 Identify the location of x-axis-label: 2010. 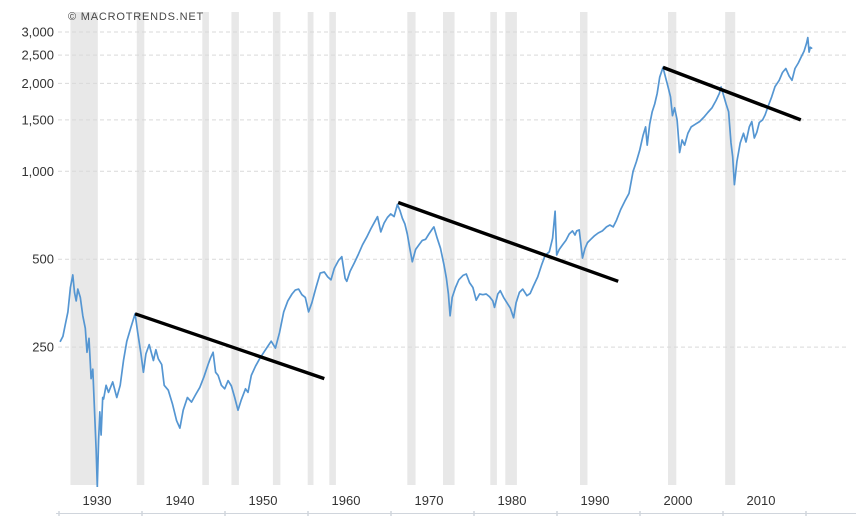
(761, 500).